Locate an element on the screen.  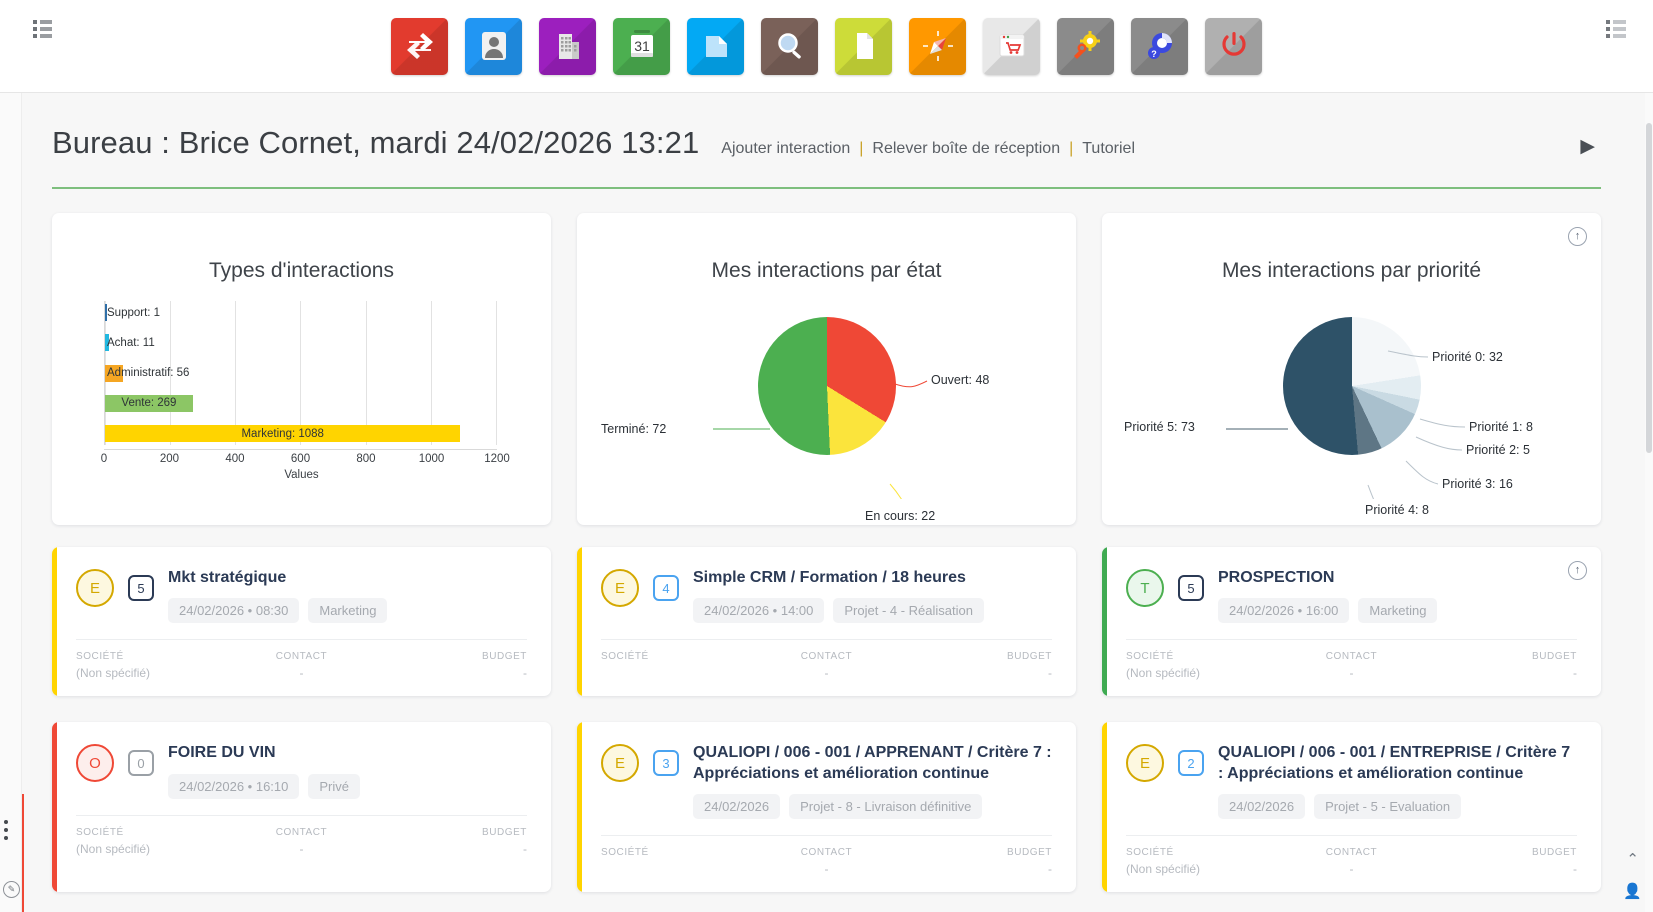
chip-category: Projet - 4 - Réalisation is located at coordinates (908, 611).